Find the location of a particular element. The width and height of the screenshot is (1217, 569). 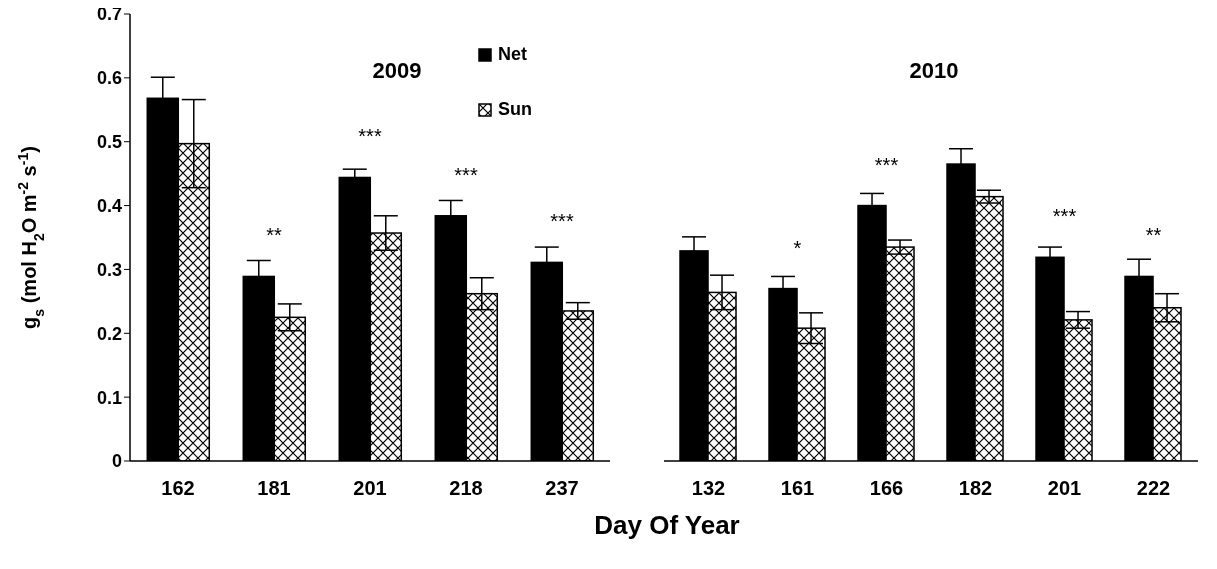

legend-label: Net is located at coordinates (513, 54).